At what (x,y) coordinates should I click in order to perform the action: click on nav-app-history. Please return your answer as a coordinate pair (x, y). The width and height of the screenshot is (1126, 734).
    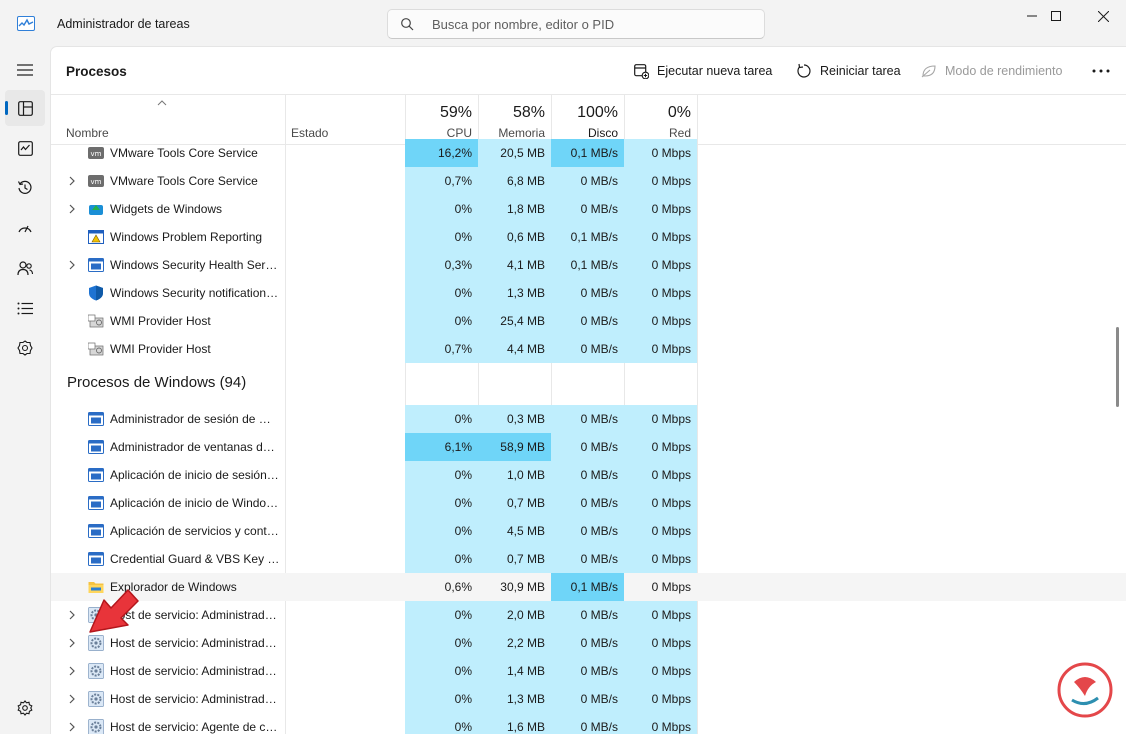
    Looking at the image, I should click on (25, 188).